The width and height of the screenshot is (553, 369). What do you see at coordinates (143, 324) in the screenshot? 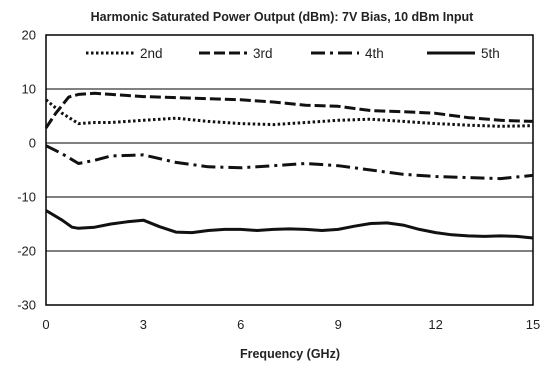
I see `x-tick-label: 3` at bounding box center [143, 324].